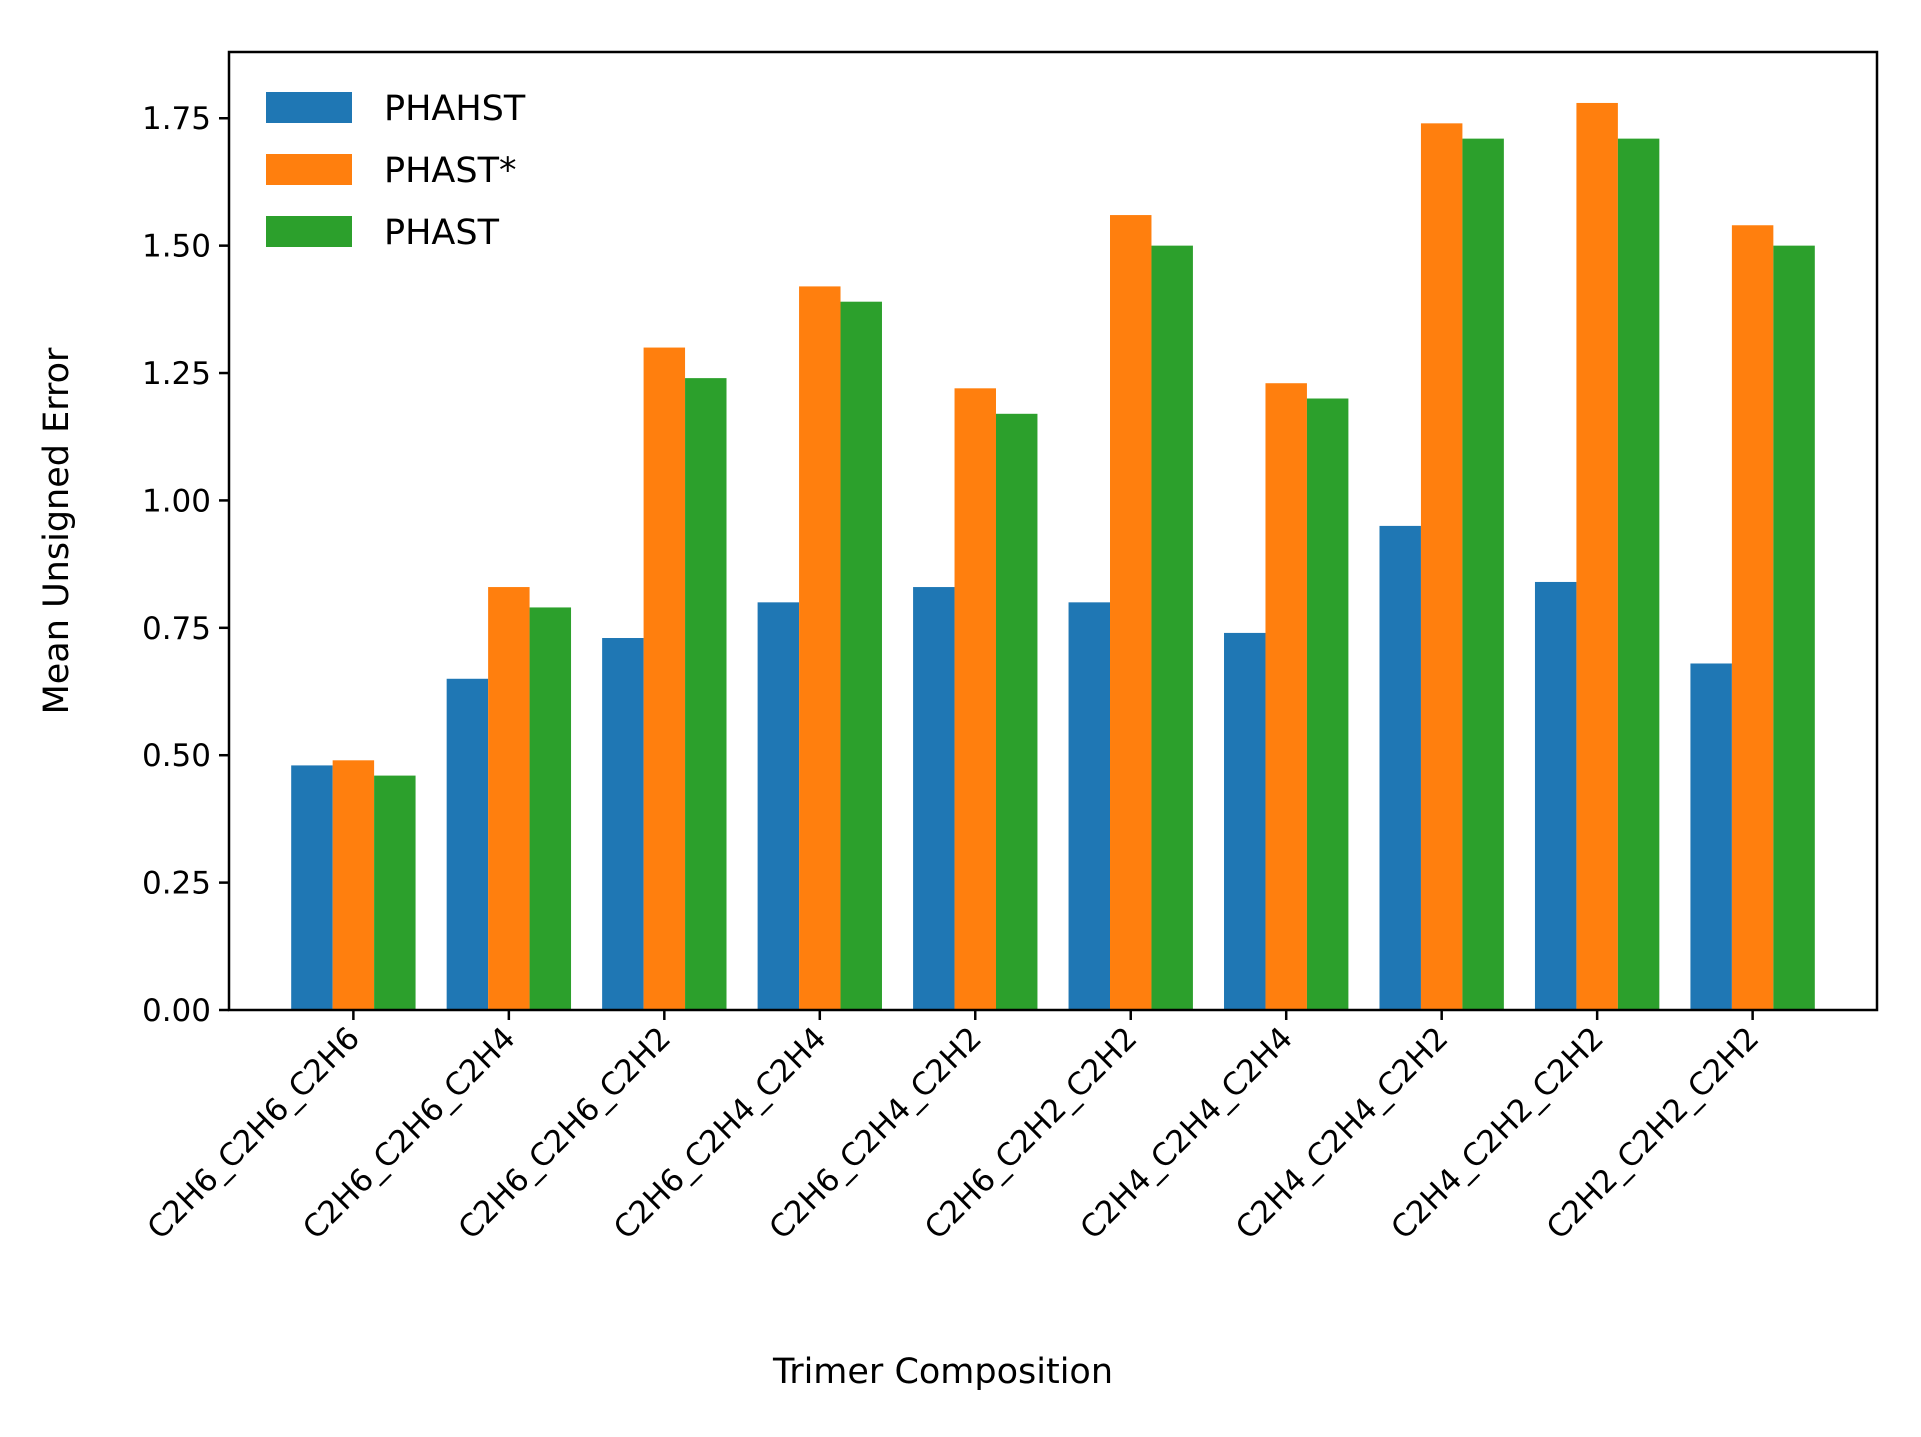 The image size is (1921, 1437). Describe the element at coordinates (176, 1011) in the screenshot. I see `y-tick-label: 0.00` at that location.